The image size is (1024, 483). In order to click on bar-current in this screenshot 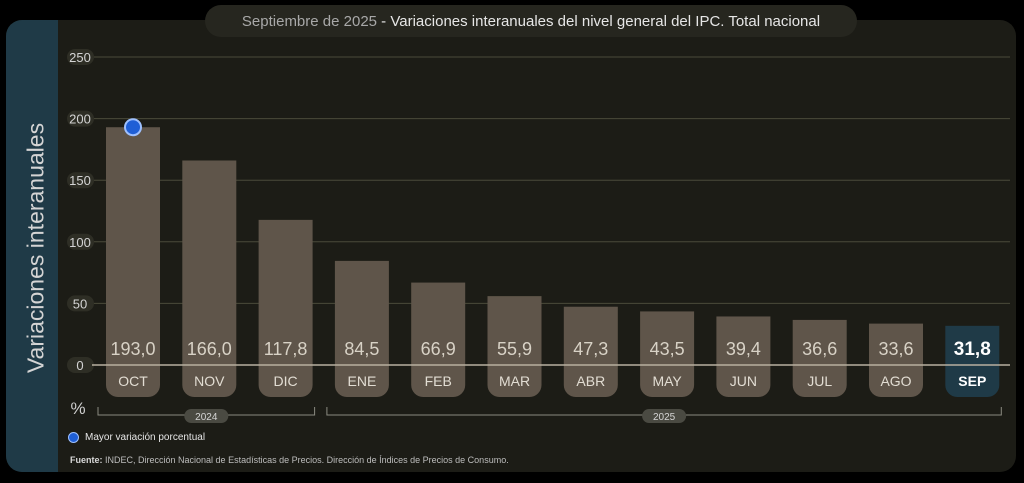, I will do `click(972, 345)`.